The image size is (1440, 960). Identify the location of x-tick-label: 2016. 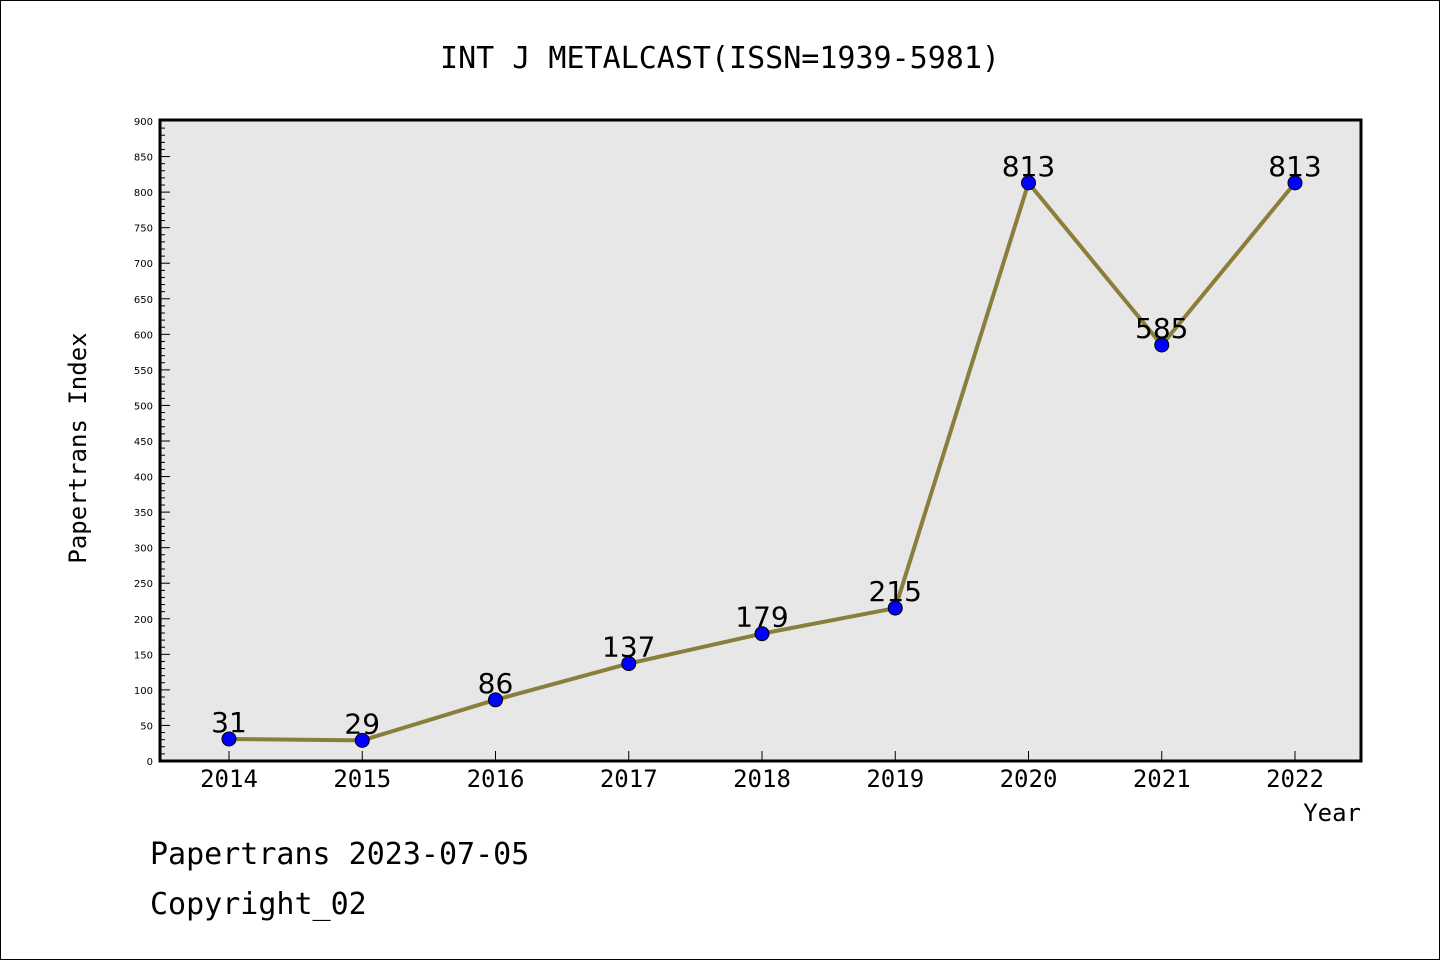
(496, 779).